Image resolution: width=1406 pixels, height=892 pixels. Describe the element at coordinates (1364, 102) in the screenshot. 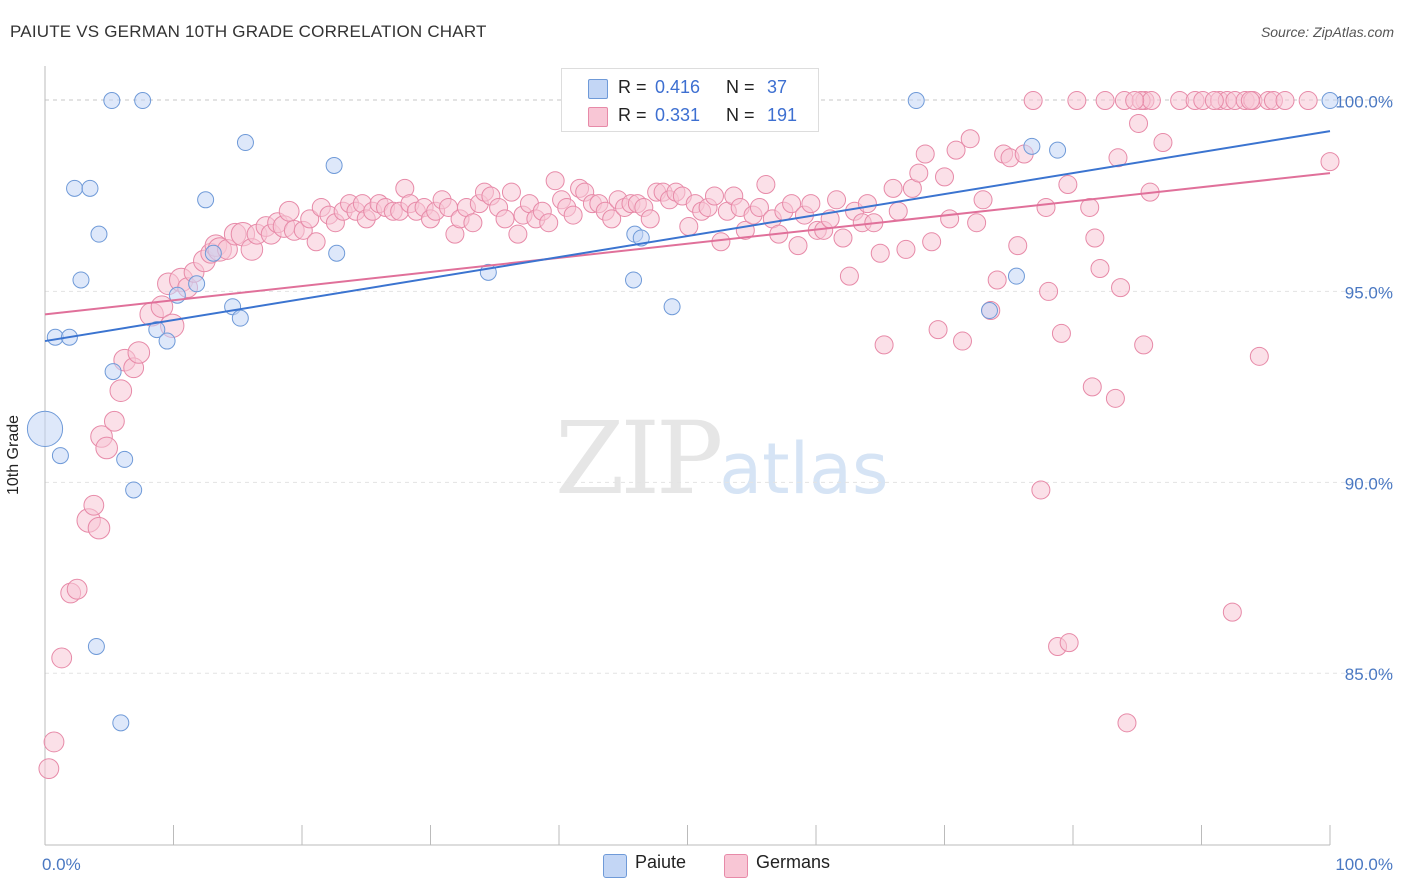

I see `y-tick-label: 100.0%` at that location.